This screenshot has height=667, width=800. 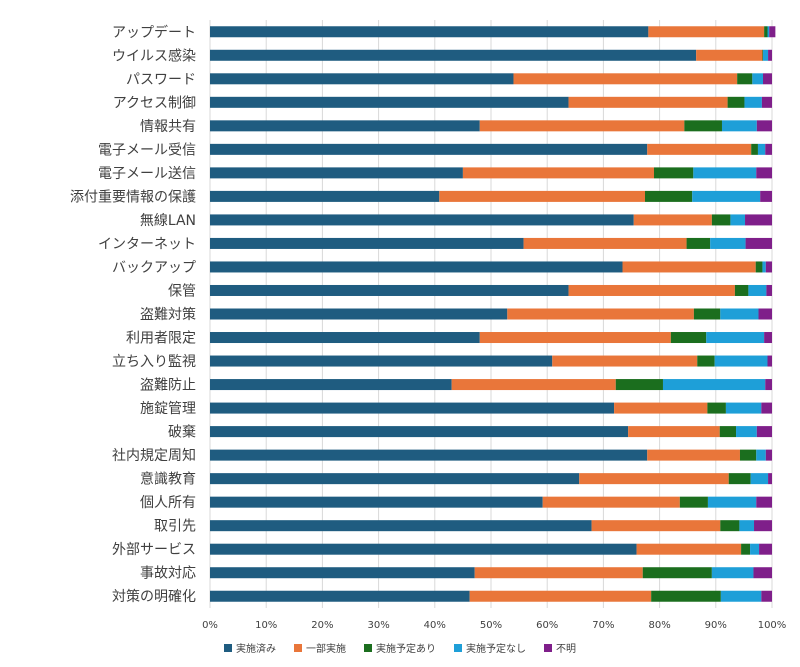 What do you see at coordinates (182, 291) in the screenshot?
I see `category-label: 保管` at bounding box center [182, 291].